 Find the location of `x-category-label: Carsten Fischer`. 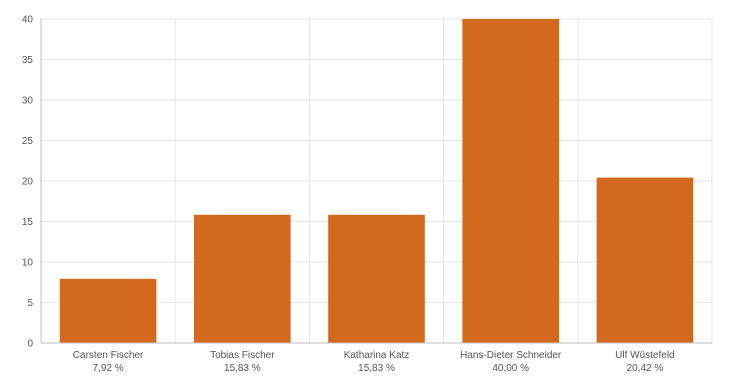

x-category-label: Carsten Fischer is located at coordinates (108, 355).